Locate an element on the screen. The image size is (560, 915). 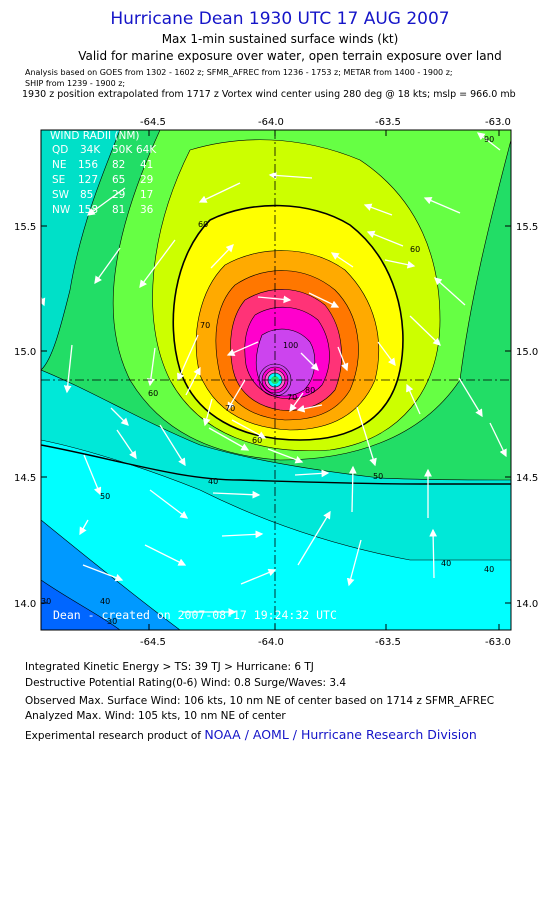
wind-radii-value: 158 is located at coordinates (88, 210).